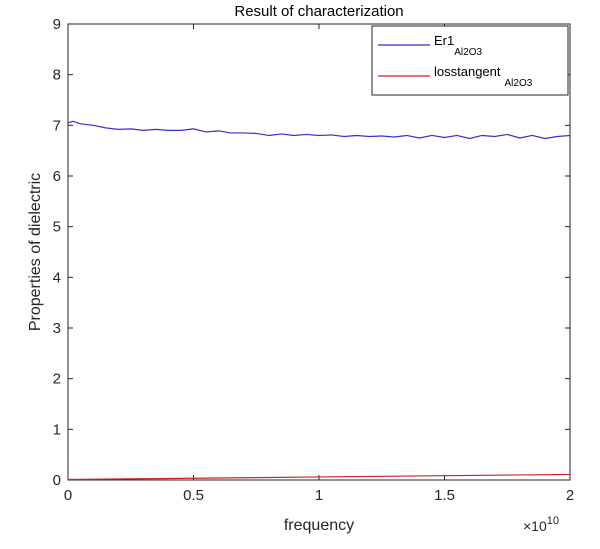  Describe the element at coordinates (57, 328) in the screenshot. I see `y-tick-label: 3` at that location.